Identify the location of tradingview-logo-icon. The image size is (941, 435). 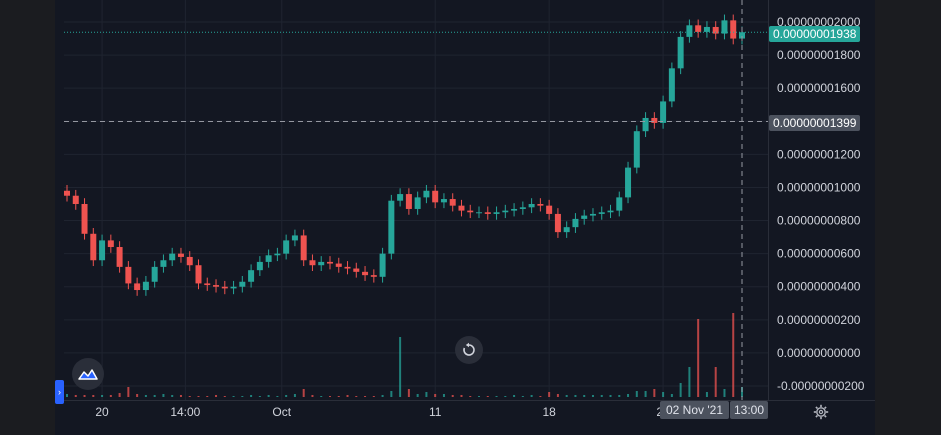
(88, 374).